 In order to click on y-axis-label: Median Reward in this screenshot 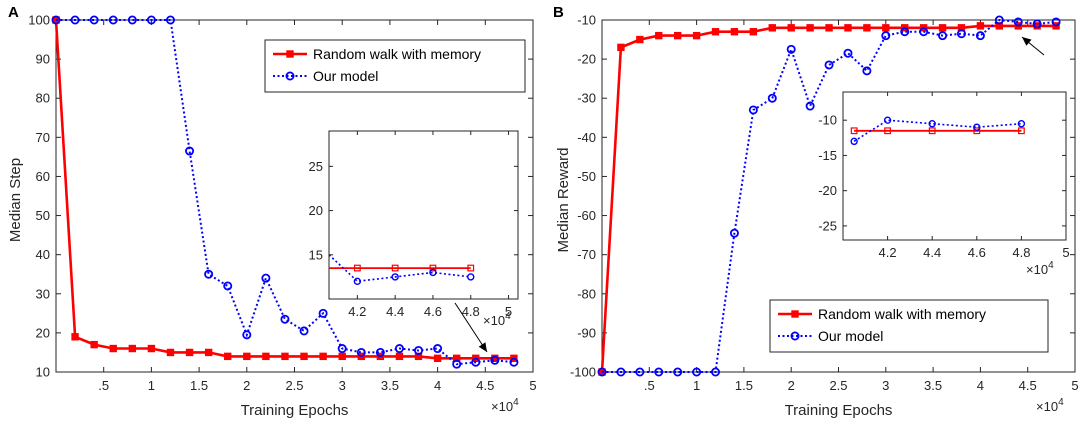, I will do `click(563, 199)`.